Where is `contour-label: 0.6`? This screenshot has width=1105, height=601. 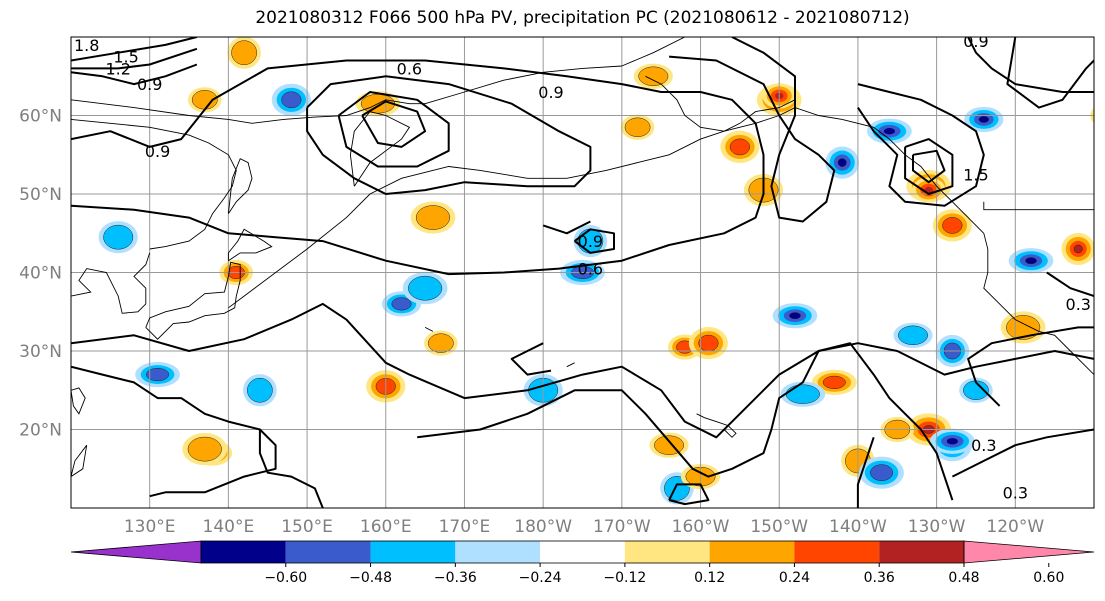
contour-label: 0.6 is located at coordinates (409, 68).